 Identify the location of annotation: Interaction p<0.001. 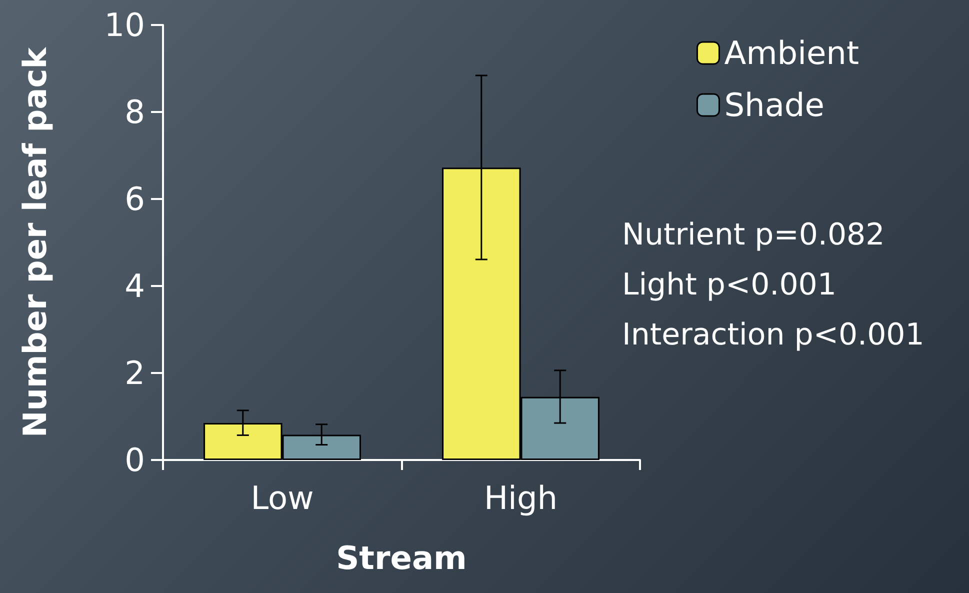
(773, 335).